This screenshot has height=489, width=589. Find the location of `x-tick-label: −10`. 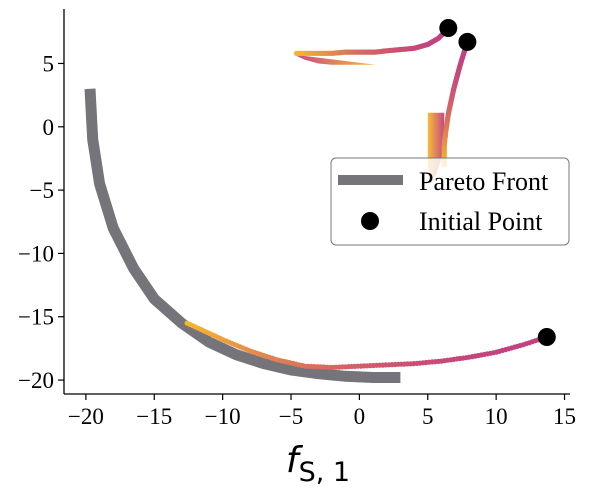

x-tick-label: −10 is located at coordinates (223, 416).